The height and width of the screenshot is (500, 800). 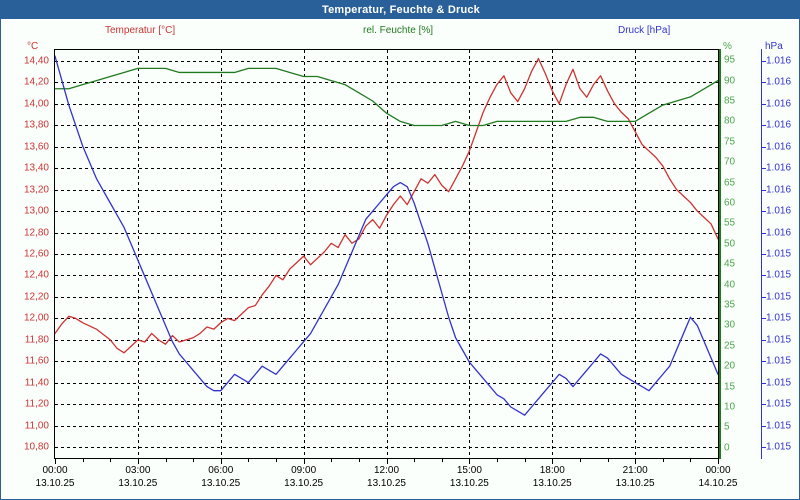 What do you see at coordinates (730, 325) in the screenshot?
I see `right-axis-tick-label: 30` at bounding box center [730, 325].